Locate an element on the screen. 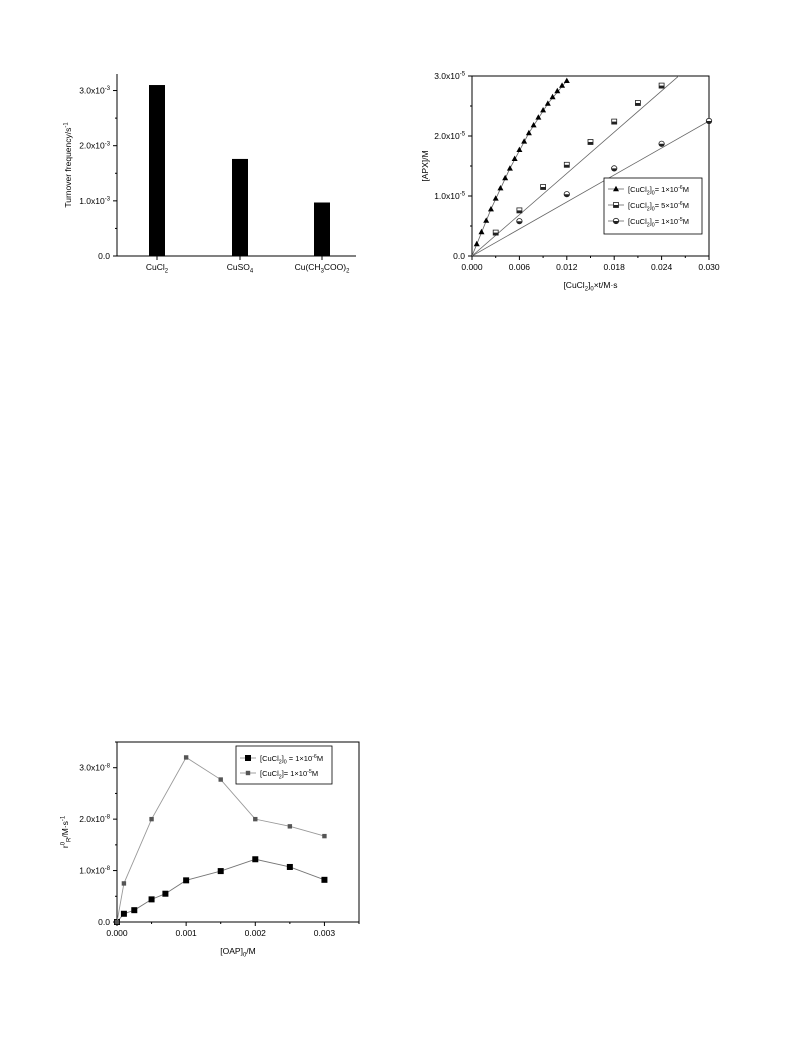  bar-chart-y-tick-label: 3.0x10-3 is located at coordinates (95, 91).